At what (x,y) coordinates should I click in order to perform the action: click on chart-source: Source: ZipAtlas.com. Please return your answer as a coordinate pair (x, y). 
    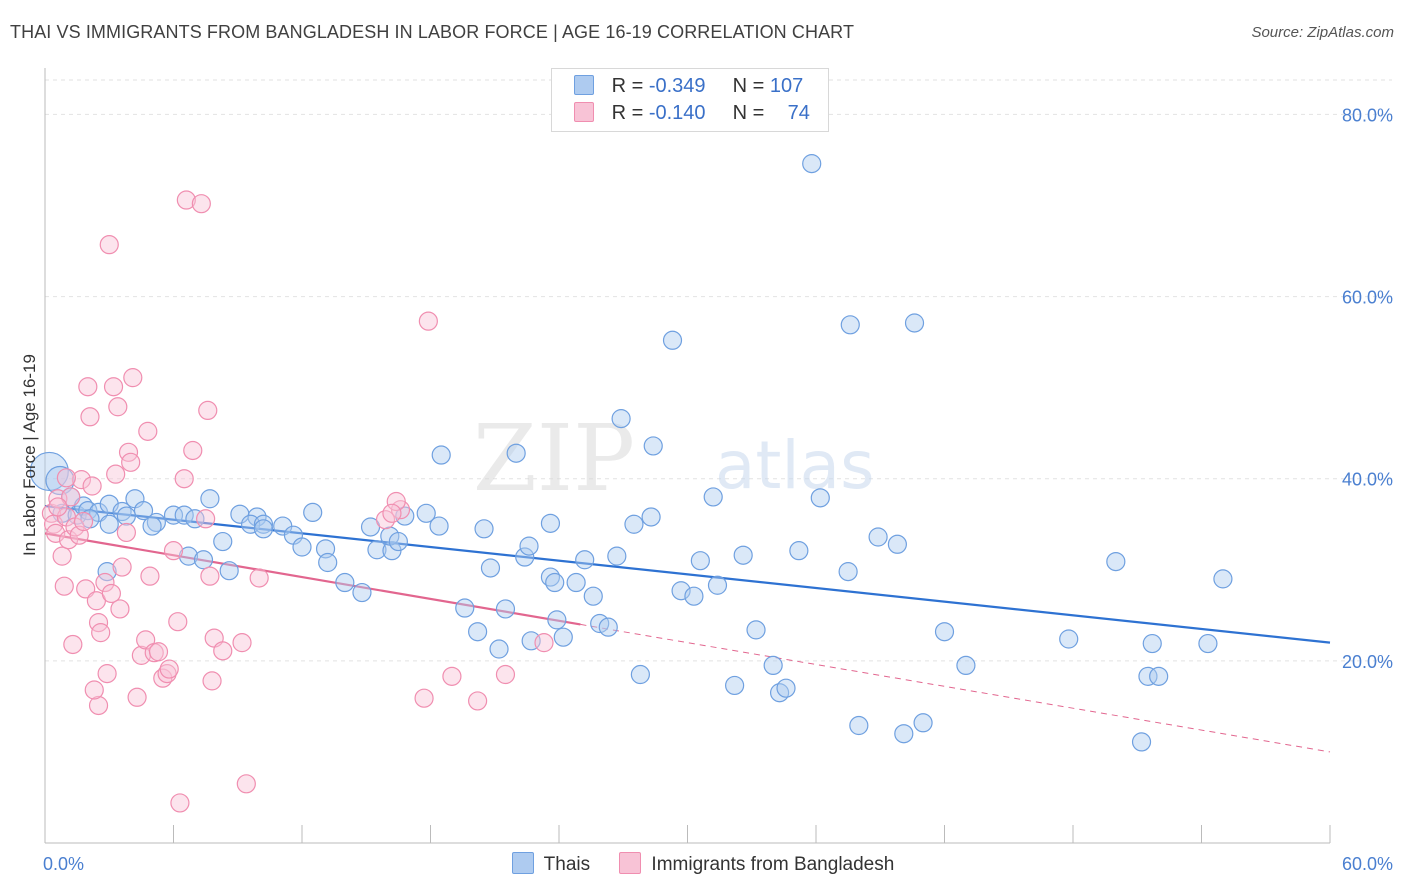
    Looking at the image, I should click on (1322, 32).